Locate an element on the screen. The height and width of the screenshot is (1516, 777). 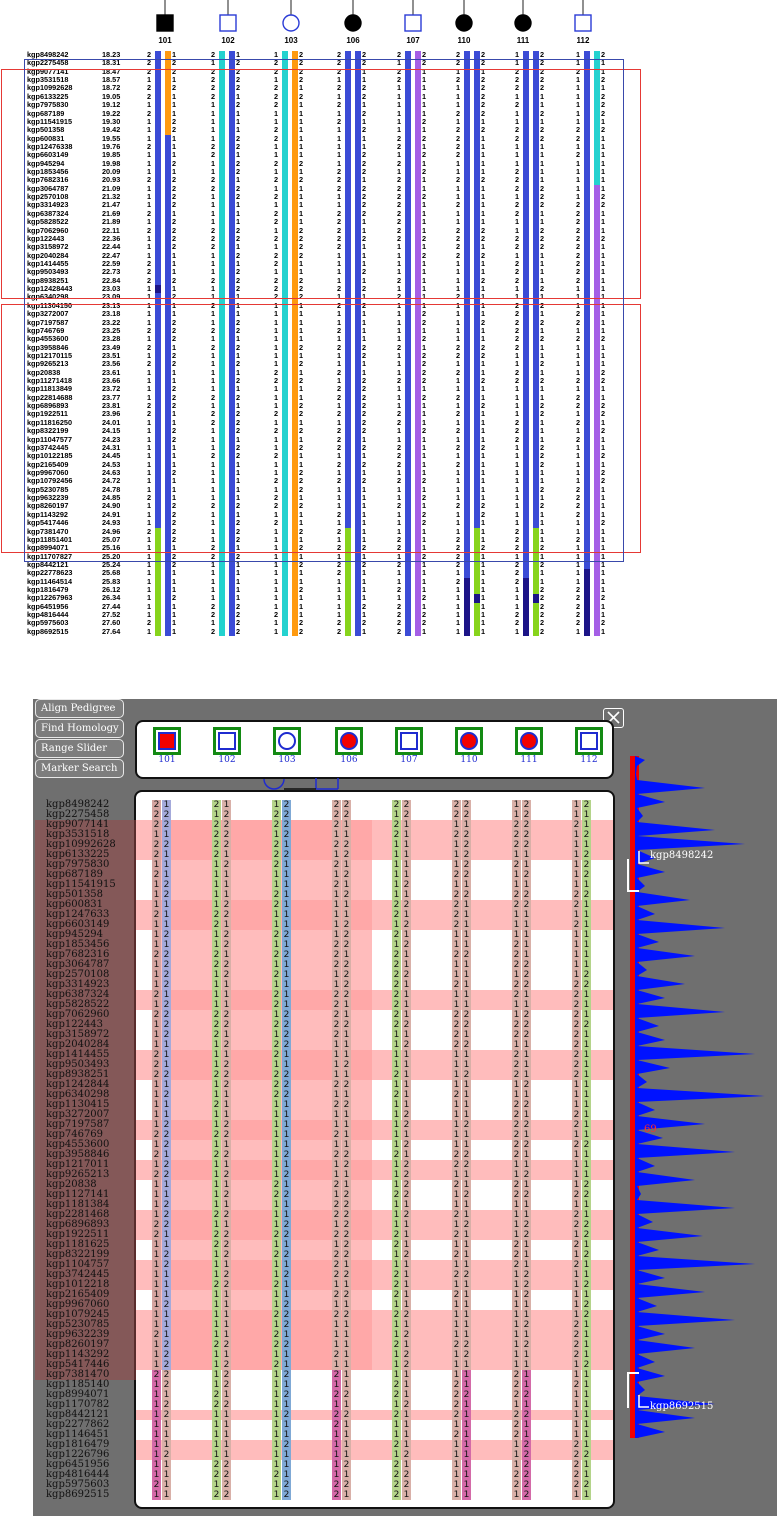
top-marker-name: kgp501358 is located at coordinates (46, 130).